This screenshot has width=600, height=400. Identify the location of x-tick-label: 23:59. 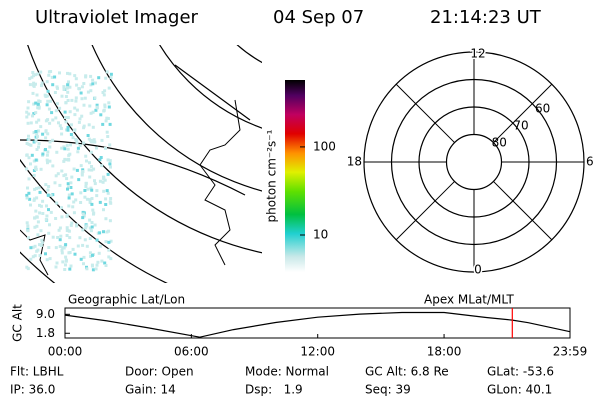
(570, 352).